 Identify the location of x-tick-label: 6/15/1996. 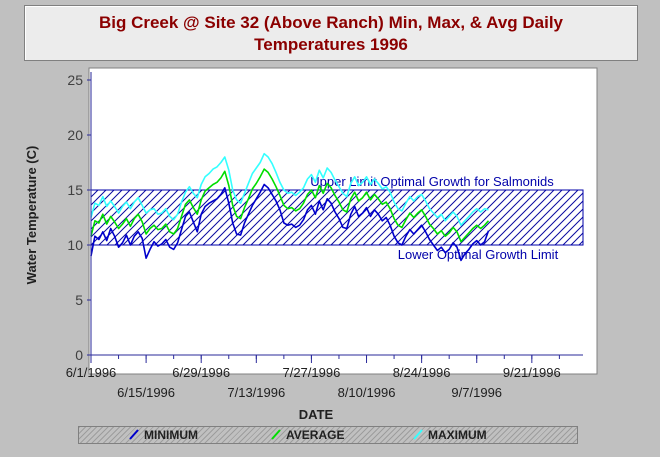
(146, 392).